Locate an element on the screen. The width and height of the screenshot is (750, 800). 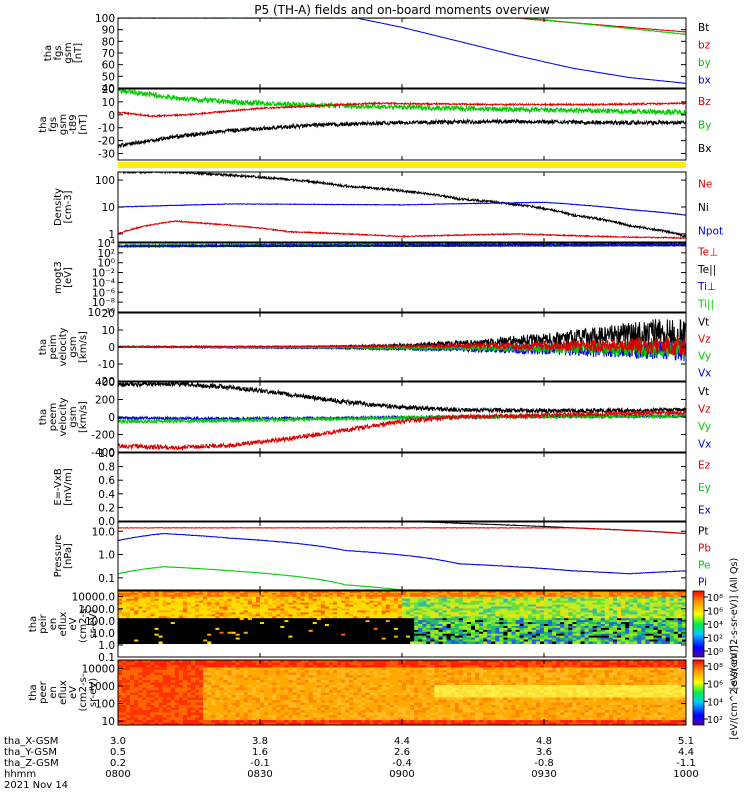
panel-5-ytick-1: 20 is located at coordinates (108, 314).